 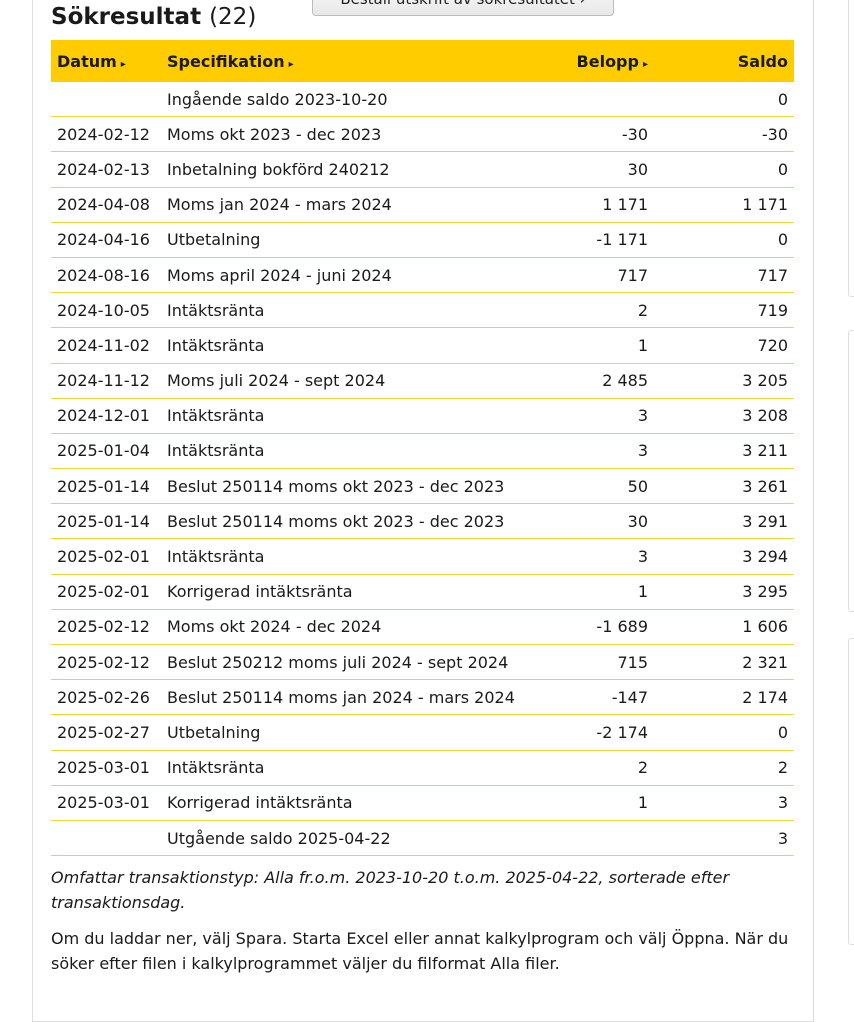 I want to click on date-cell: 2024-04-08, so click(x=106, y=205).